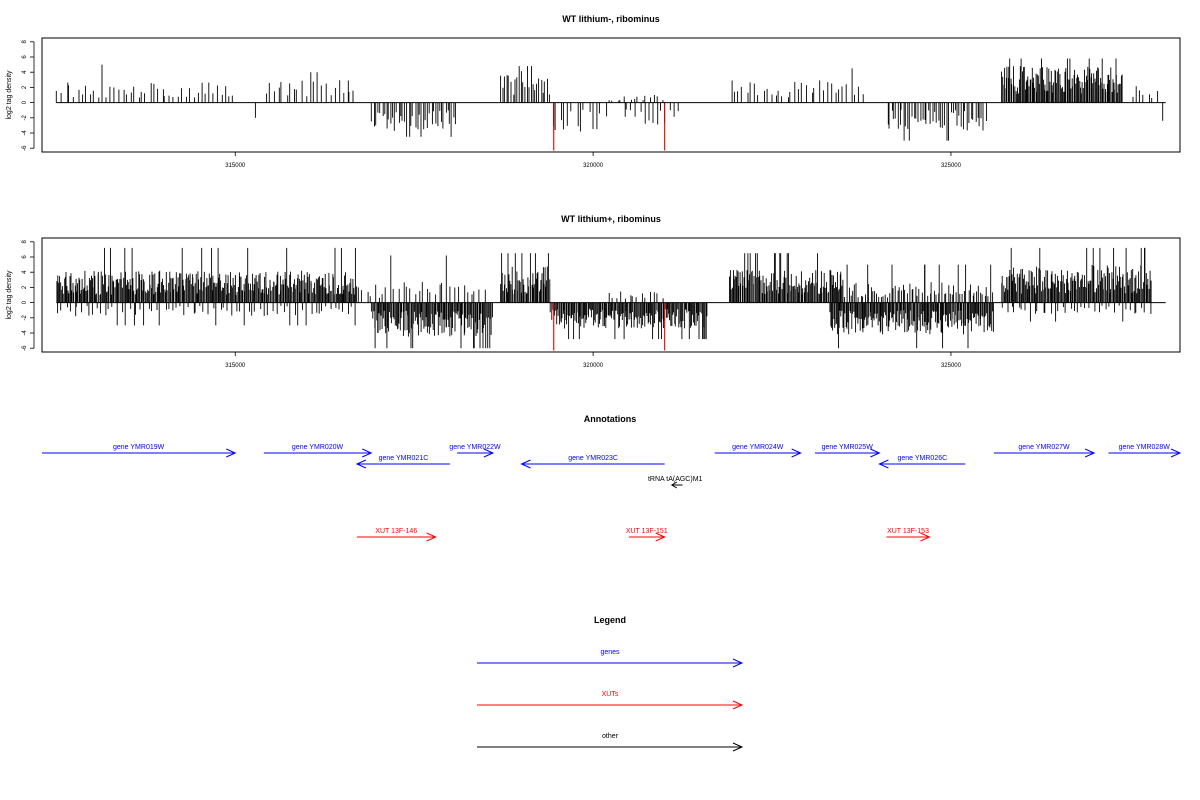 Image resolution: width=1200 pixels, height=800 pixels. I want to click on xut-label: XUT 13F-151, so click(647, 531).